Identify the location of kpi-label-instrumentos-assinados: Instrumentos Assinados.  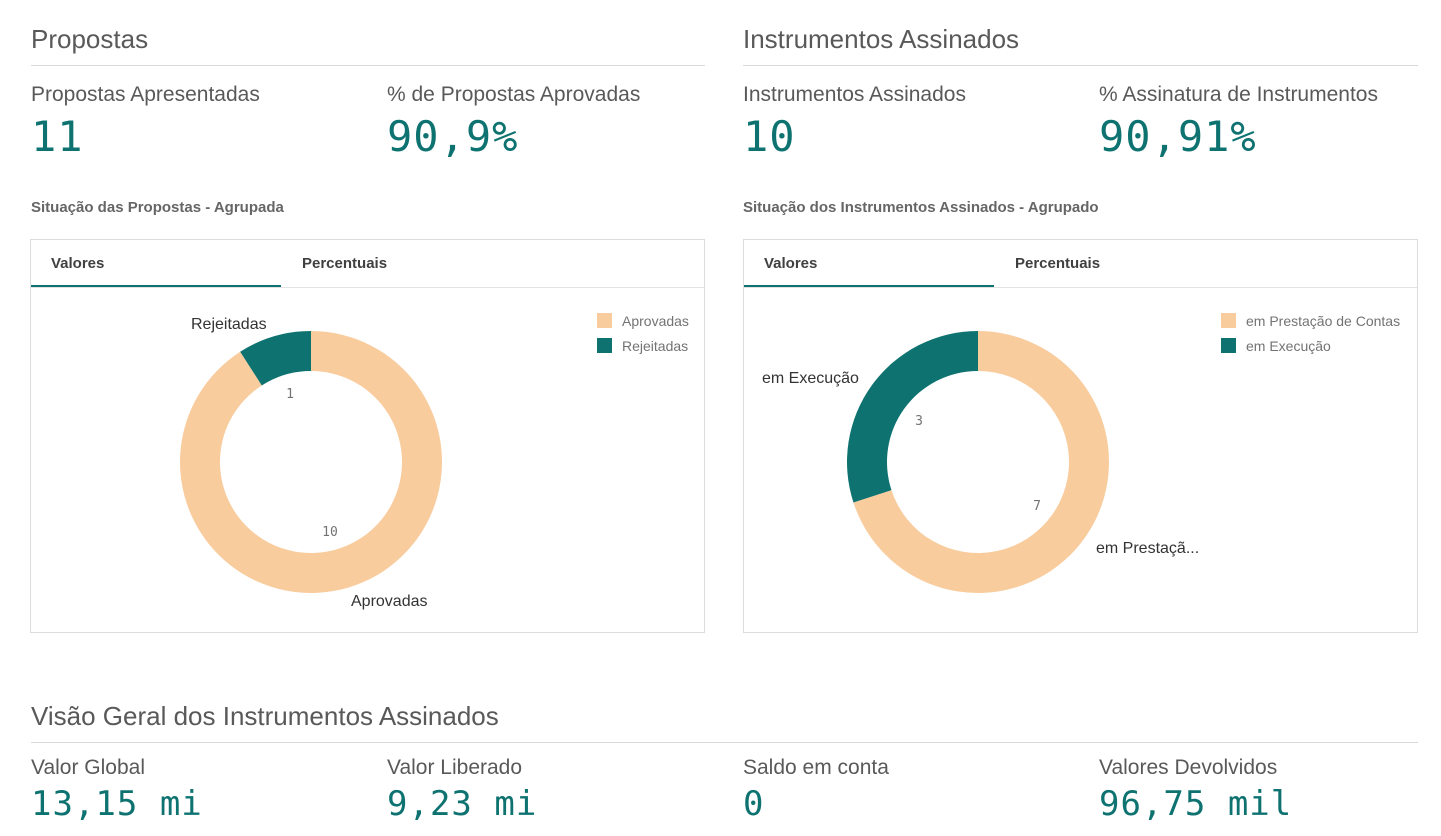
(854, 94).